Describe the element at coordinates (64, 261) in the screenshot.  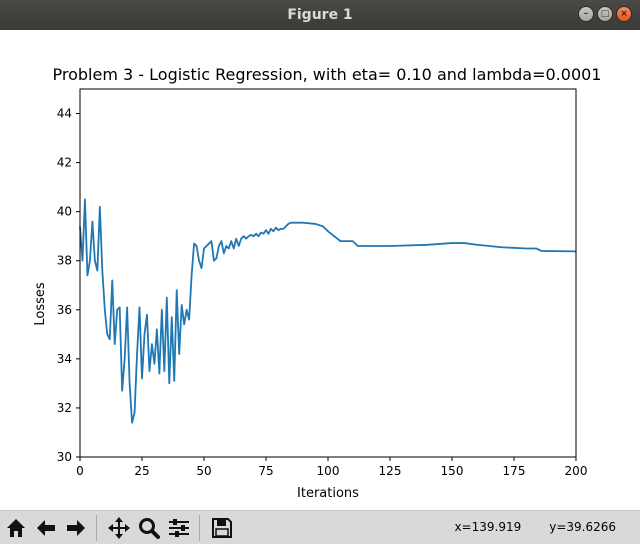
I see `y-tick-label: 38` at that location.